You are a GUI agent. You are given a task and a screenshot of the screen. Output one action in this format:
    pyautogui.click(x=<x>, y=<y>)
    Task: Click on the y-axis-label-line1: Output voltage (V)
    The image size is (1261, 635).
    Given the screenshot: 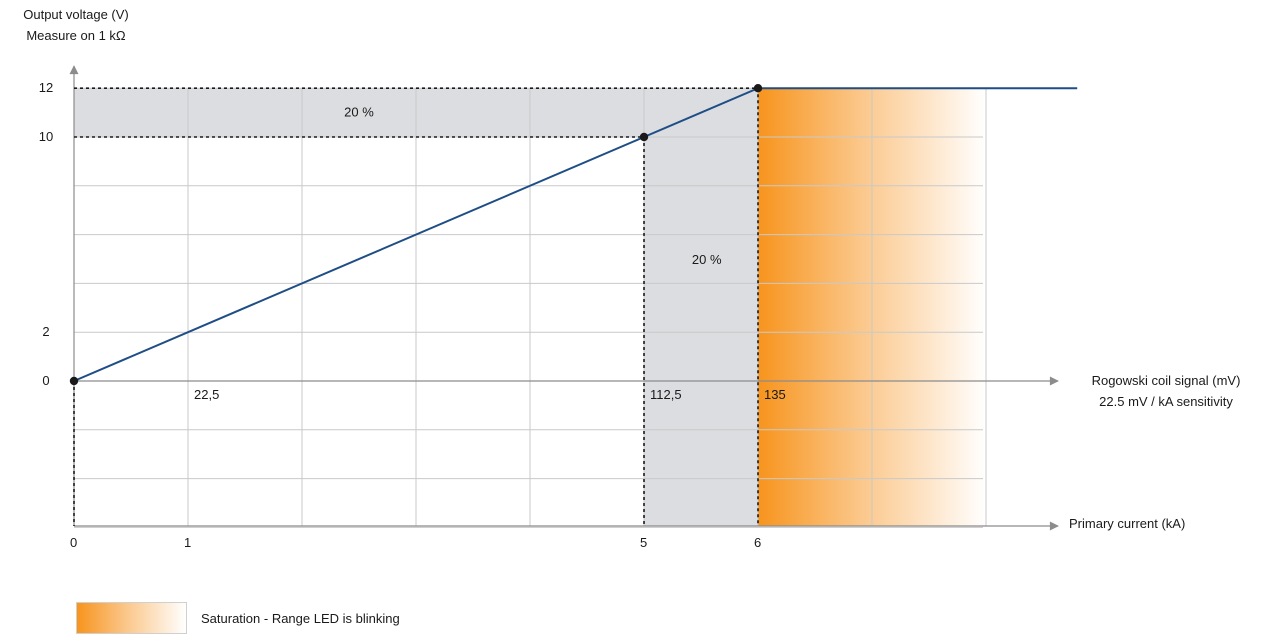 What is the action you would take?
    pyautogui.click(x=76, y=14)
    